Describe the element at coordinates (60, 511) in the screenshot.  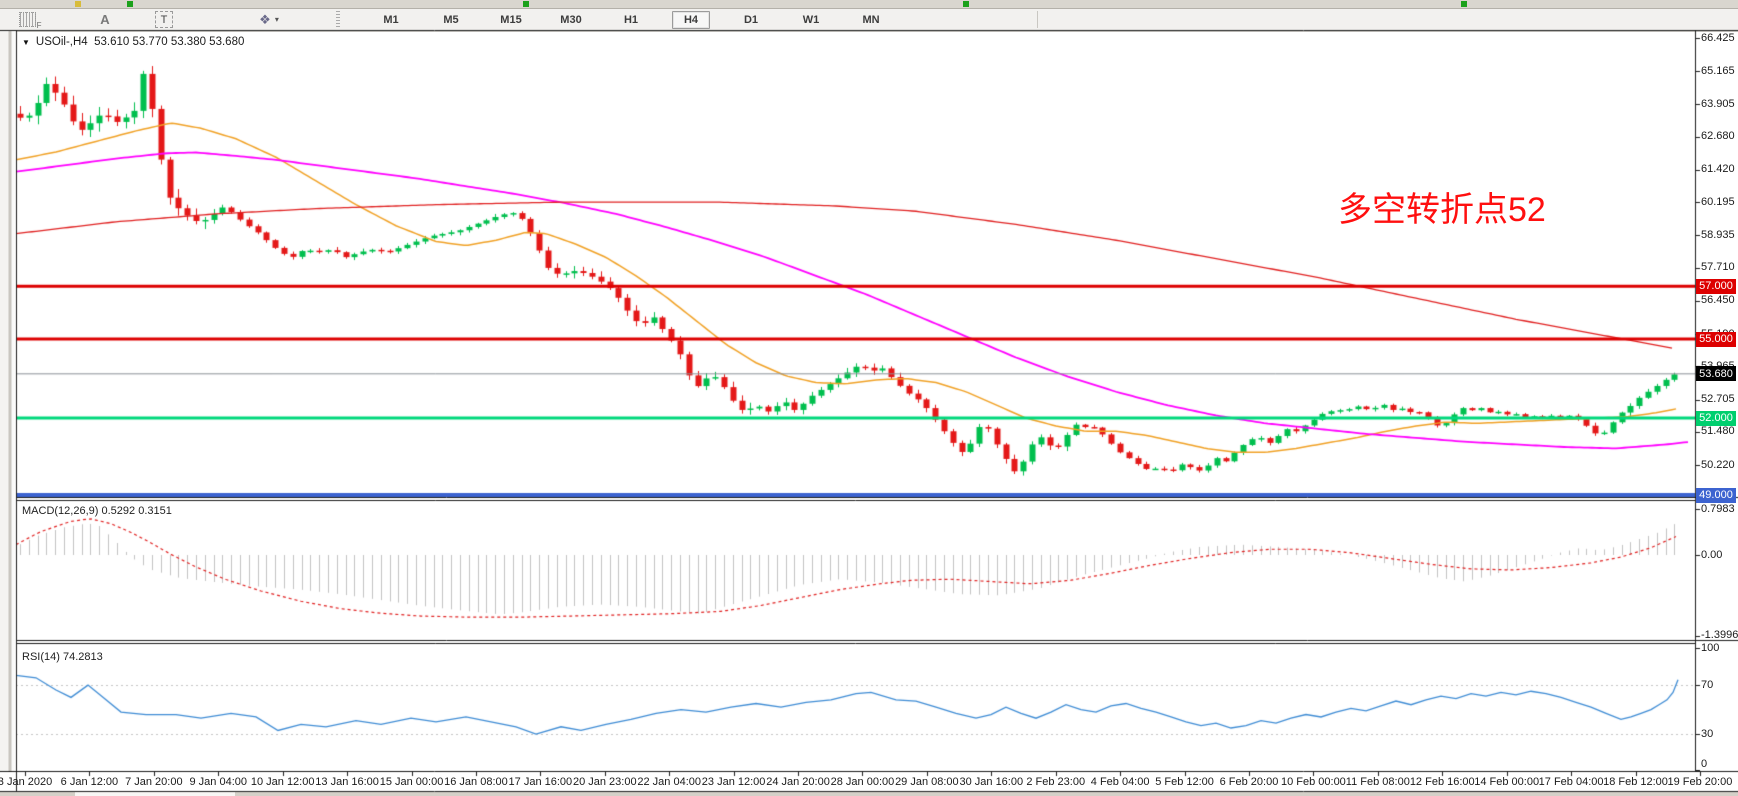
I see `macd-name: MACD(12,26,9)` at that location.